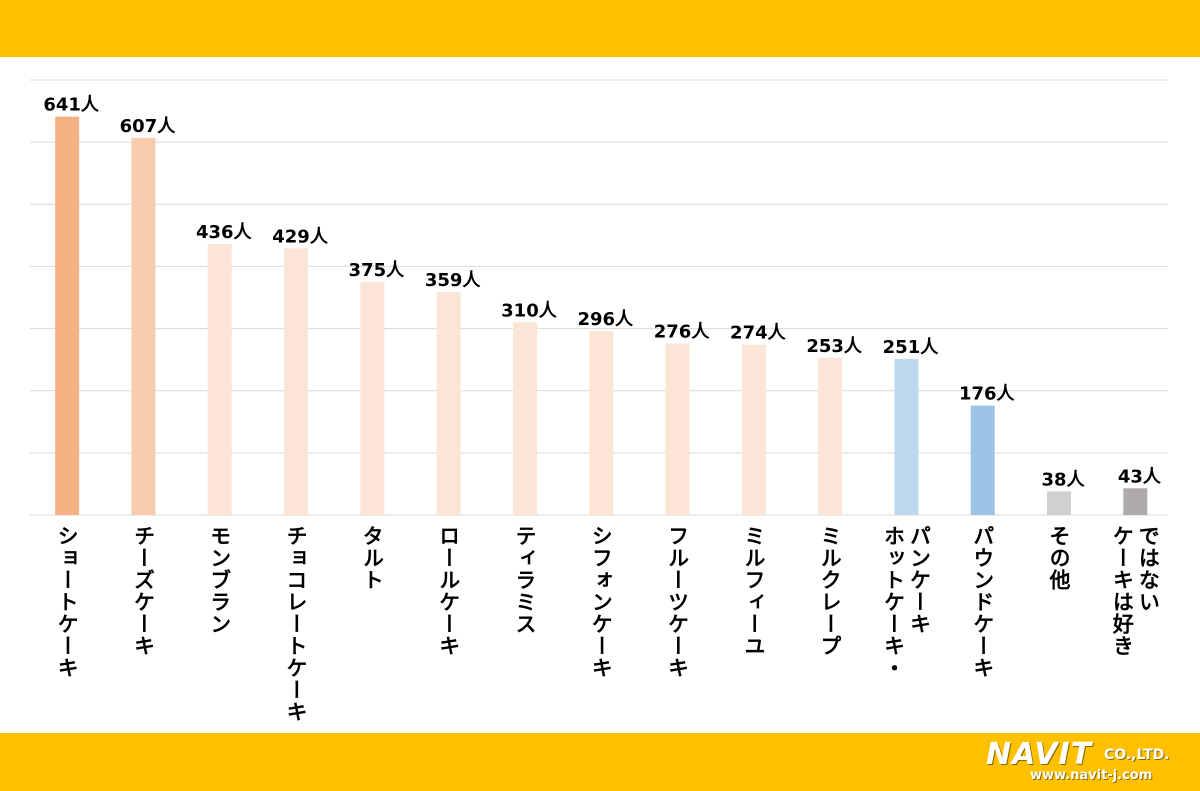 The image size is (1200, 791). Describe the element at coordinates (983, 602) in the screenshot. I see `category-label: パウンドケーキ` at that location.